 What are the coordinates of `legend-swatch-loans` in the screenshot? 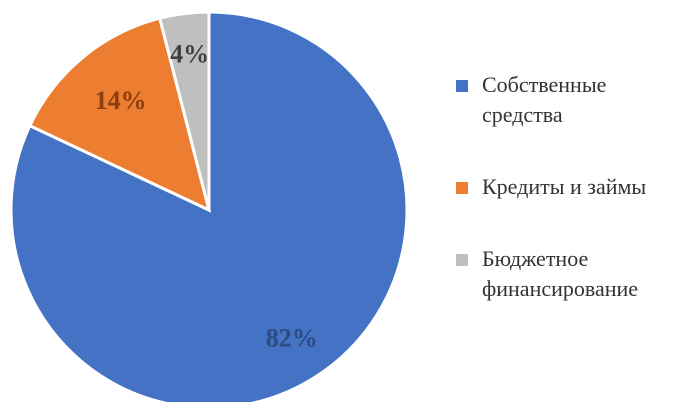 It's located at (462, 188).